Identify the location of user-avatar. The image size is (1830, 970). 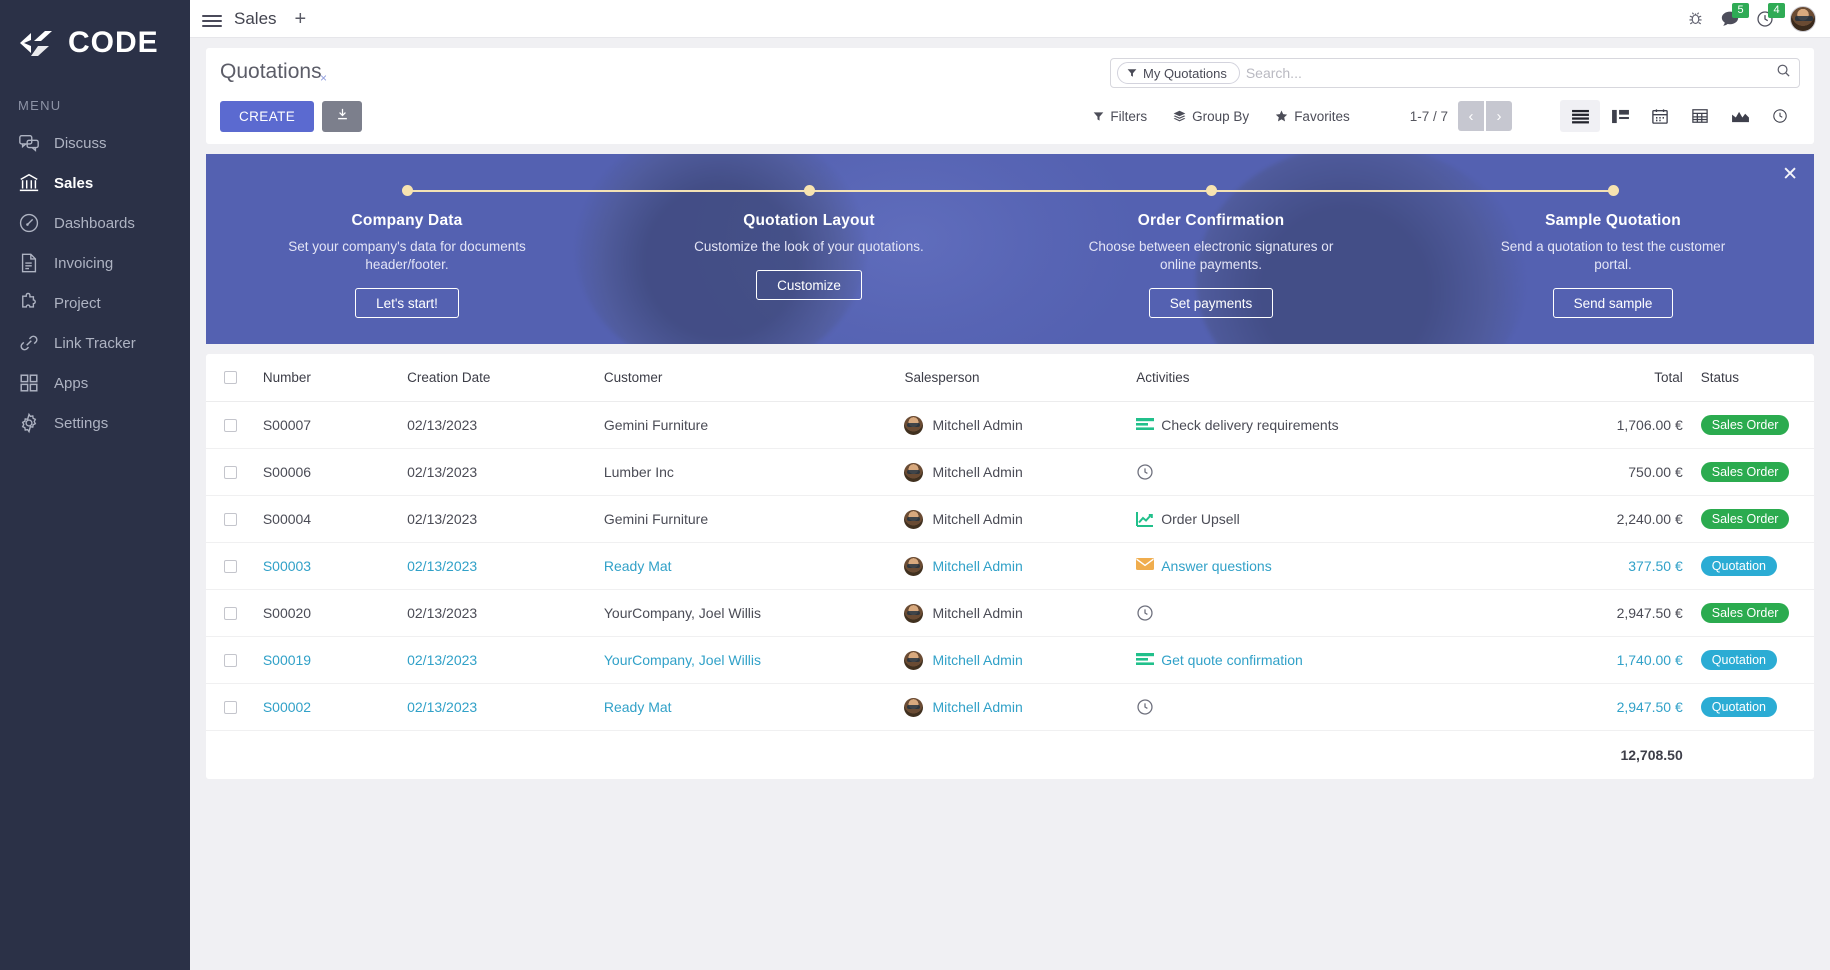
(1803, 18).